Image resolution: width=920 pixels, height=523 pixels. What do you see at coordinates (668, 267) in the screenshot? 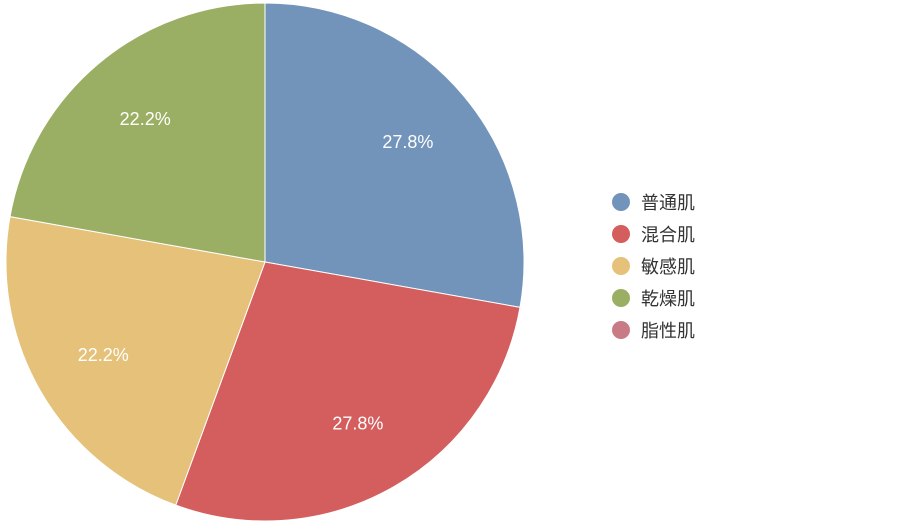
I see `legend-label: 敏感肌` at bounding box center [668, 267].